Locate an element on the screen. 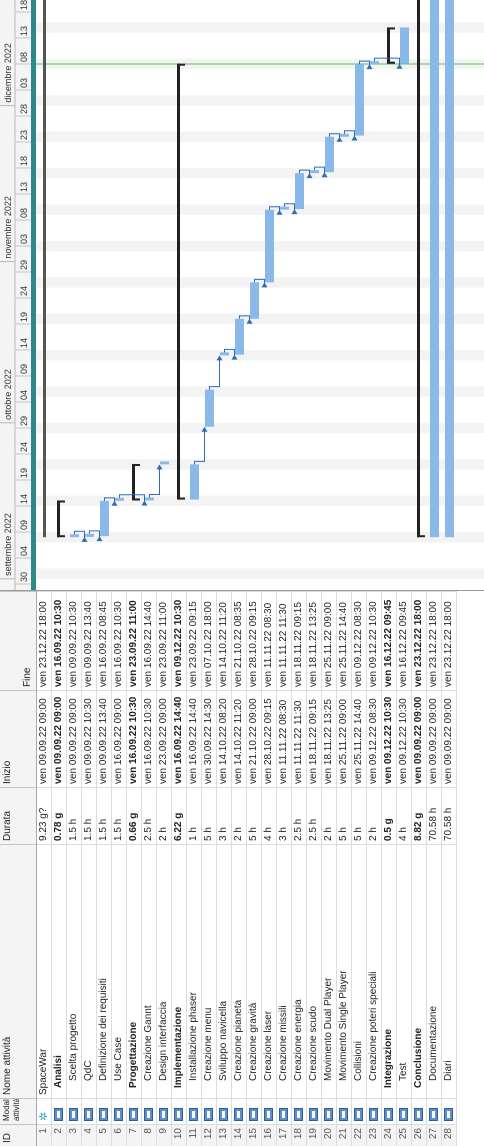 This screenshot has height=1146, width=484. task-start: ven 11.11.22 08:30 is located at coordinates (284, 738).